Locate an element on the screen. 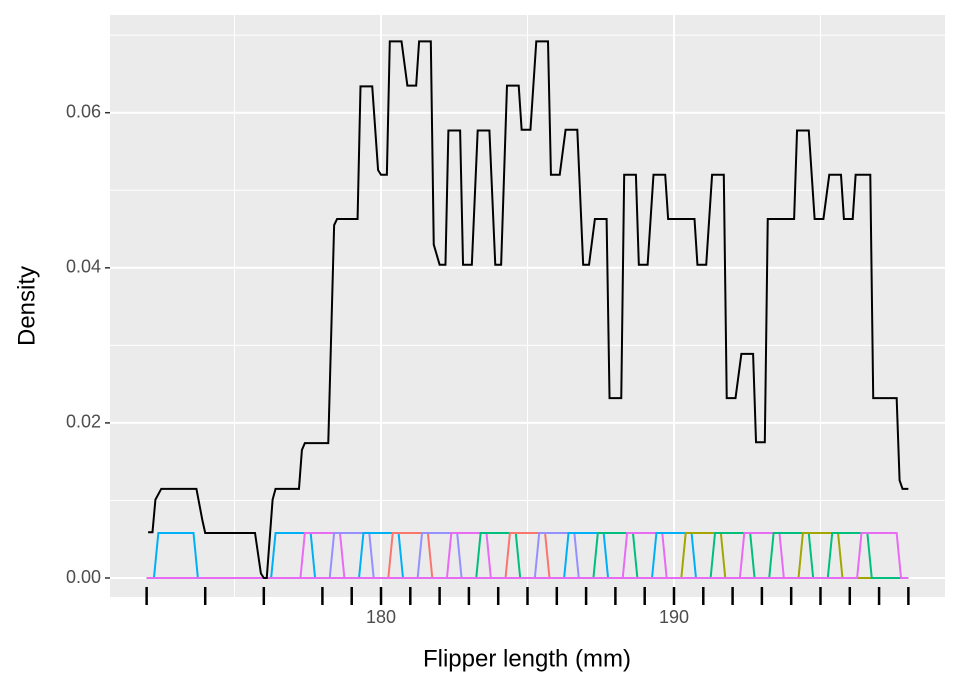  x-tick-label: 180 is located at coordinates (381, 617).